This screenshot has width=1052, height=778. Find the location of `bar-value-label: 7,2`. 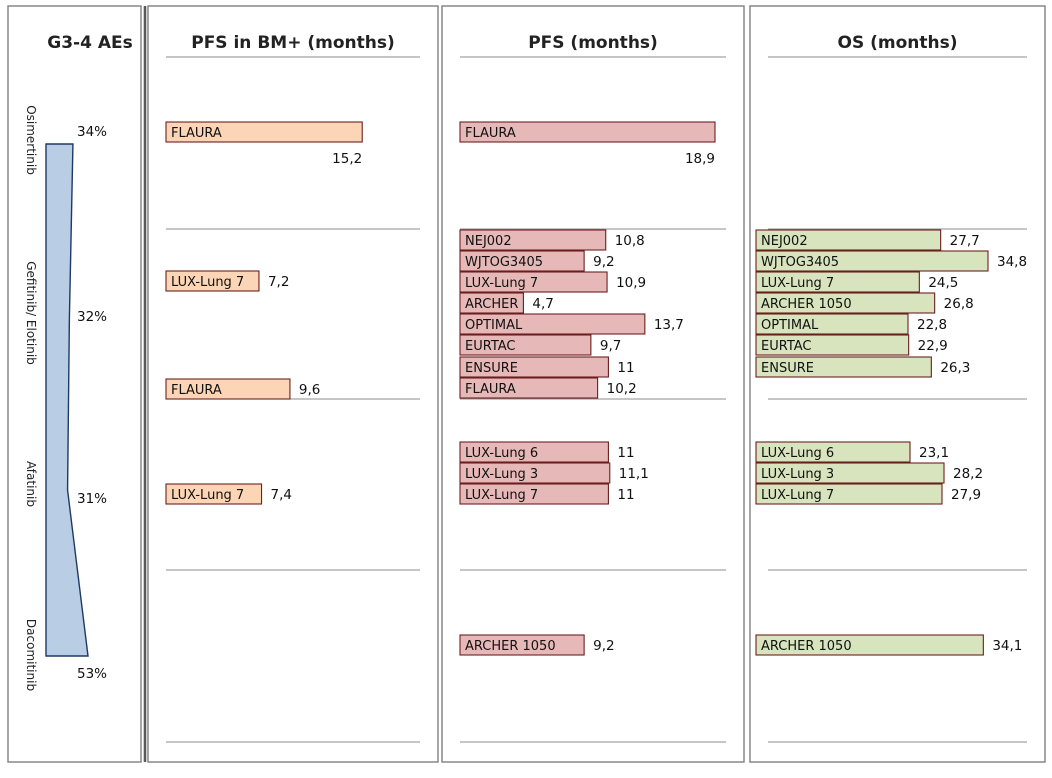

bar-value-label: 7,2 is located at coordinates (278, 282).